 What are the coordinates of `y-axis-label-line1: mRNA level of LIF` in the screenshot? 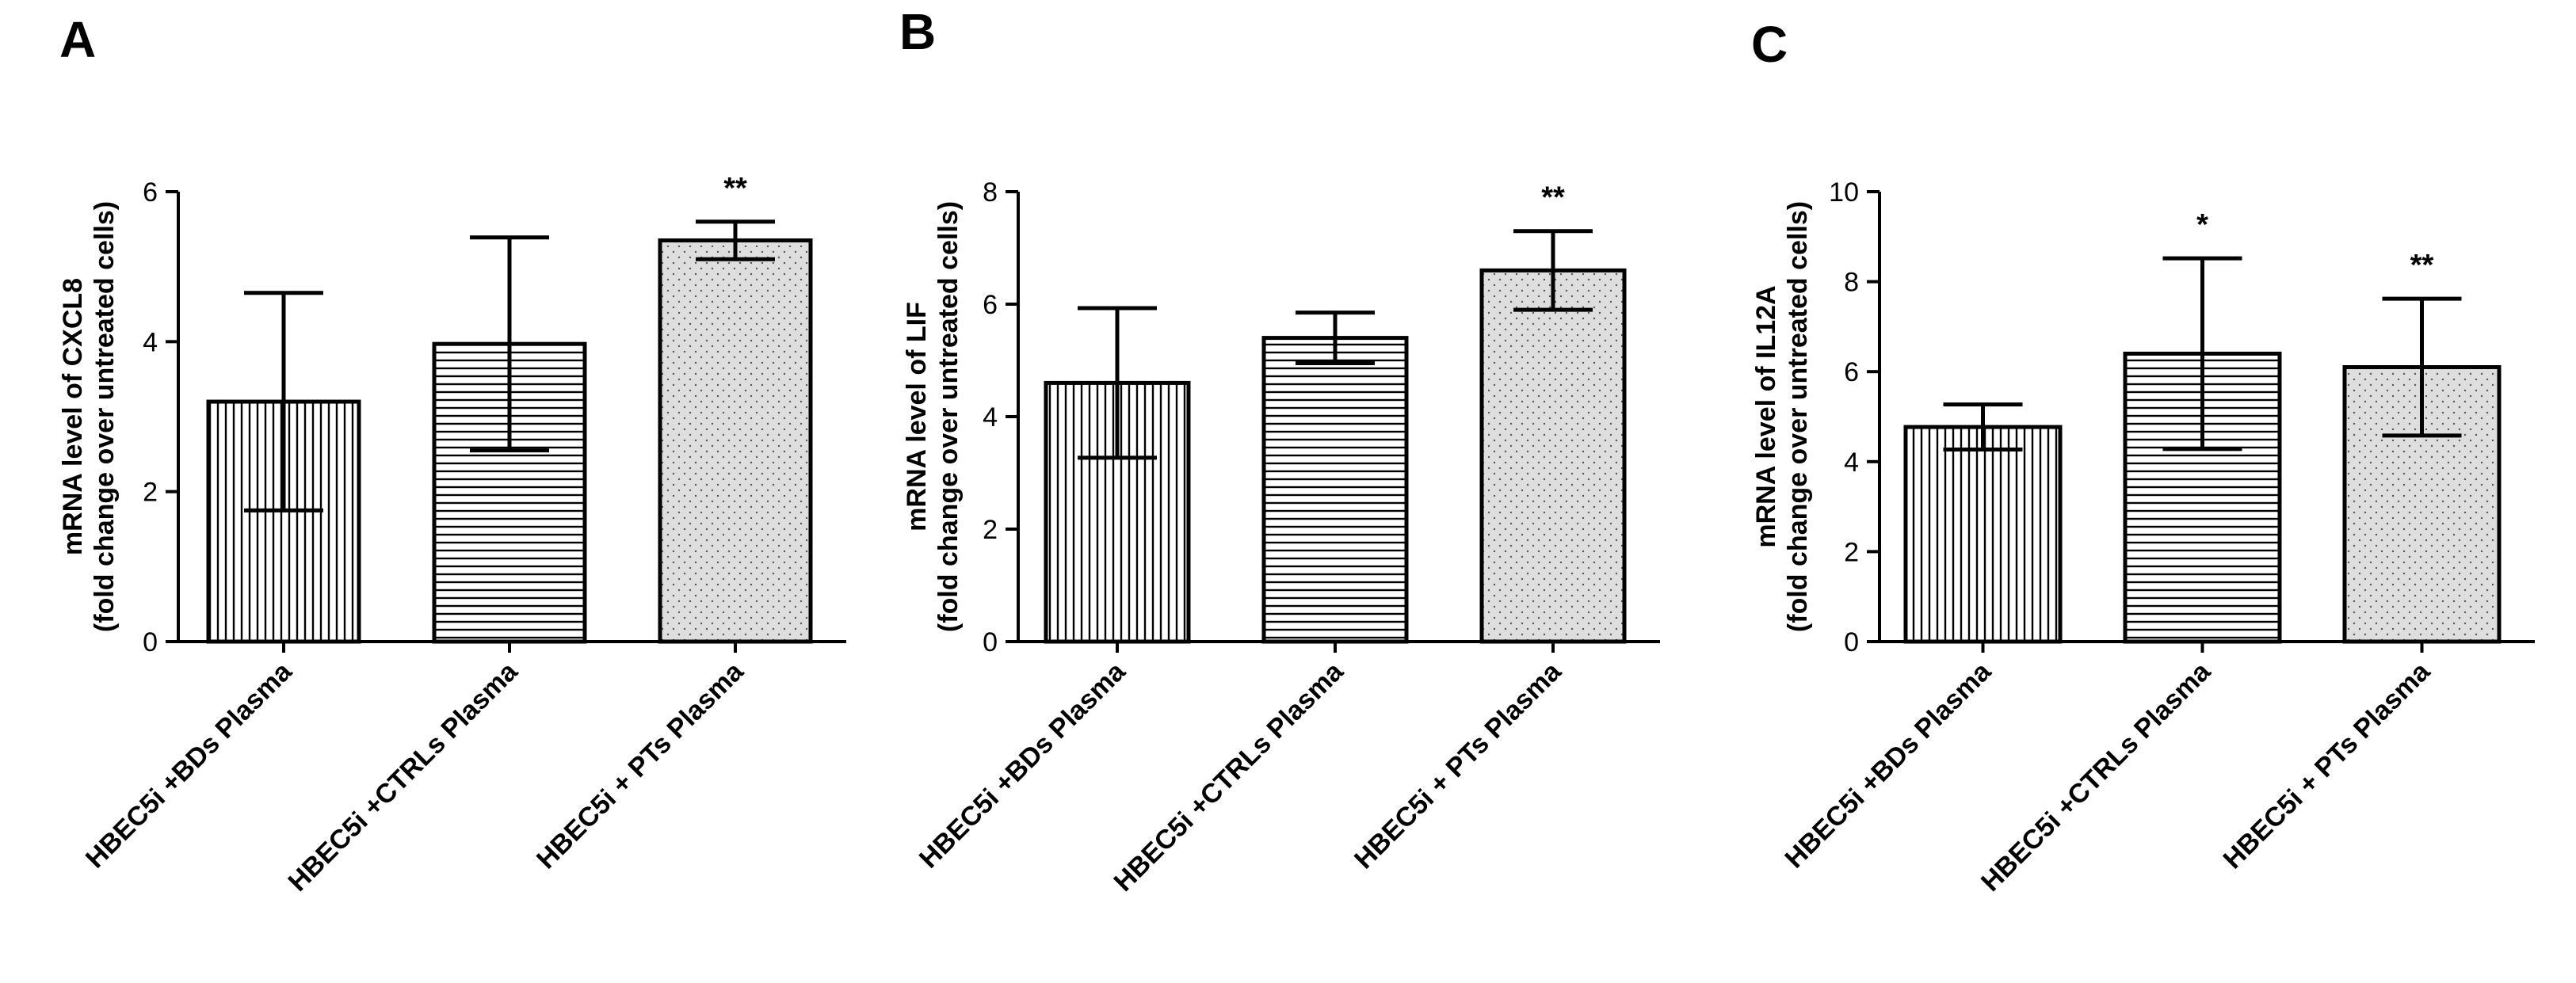 It's located at (917, 417).